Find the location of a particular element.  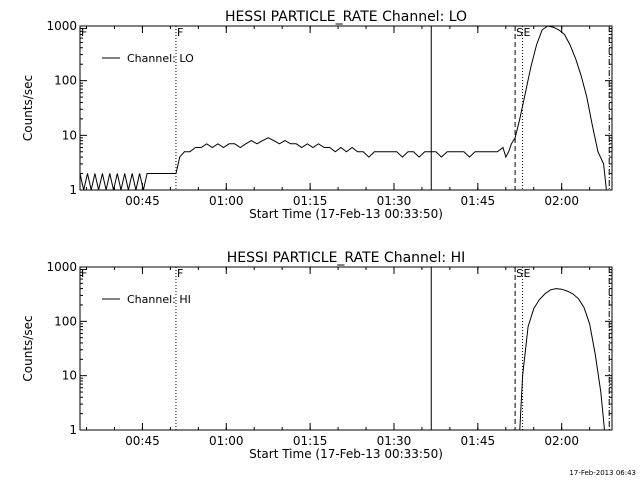

chart-title: HESSI PARTICLE_RATE Channel: HI is located at coordinates (346, 258).